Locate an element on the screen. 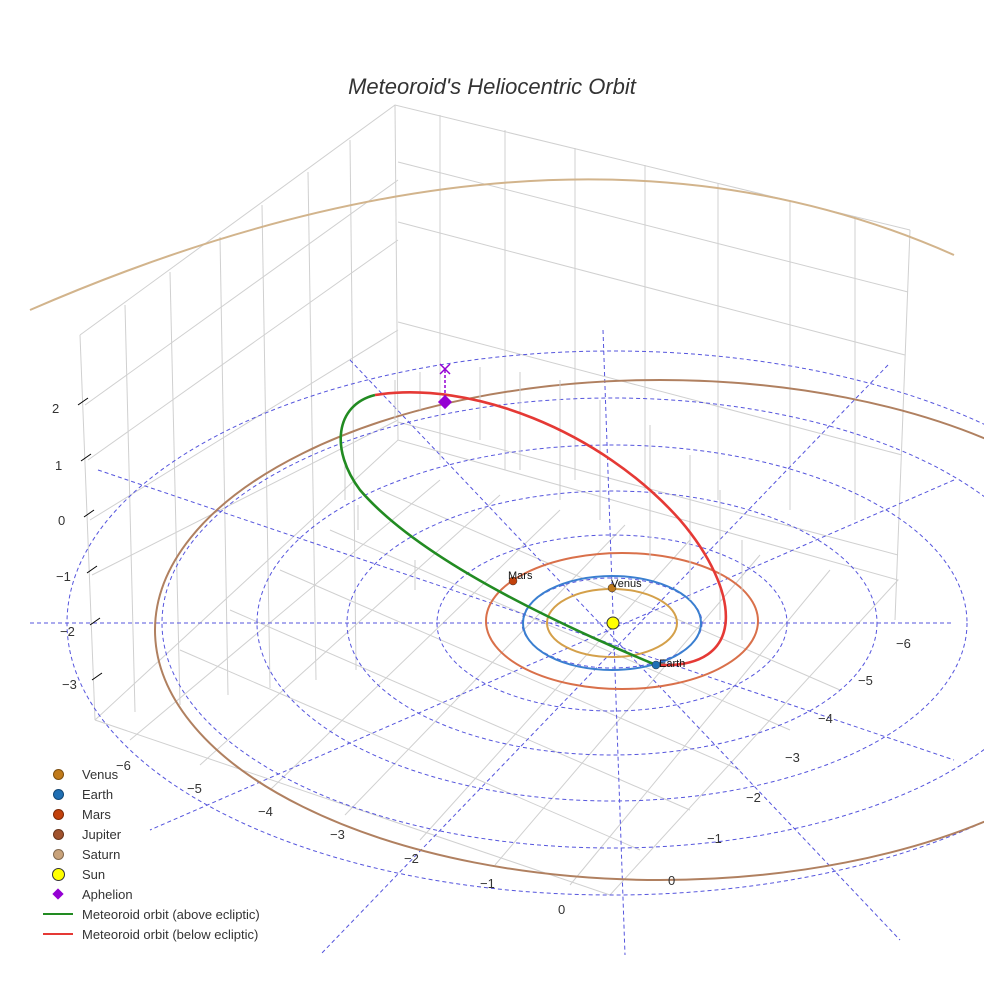 This screenshot has height=984, width=984. legend-label: Mars is located at coordinates (96, 814).